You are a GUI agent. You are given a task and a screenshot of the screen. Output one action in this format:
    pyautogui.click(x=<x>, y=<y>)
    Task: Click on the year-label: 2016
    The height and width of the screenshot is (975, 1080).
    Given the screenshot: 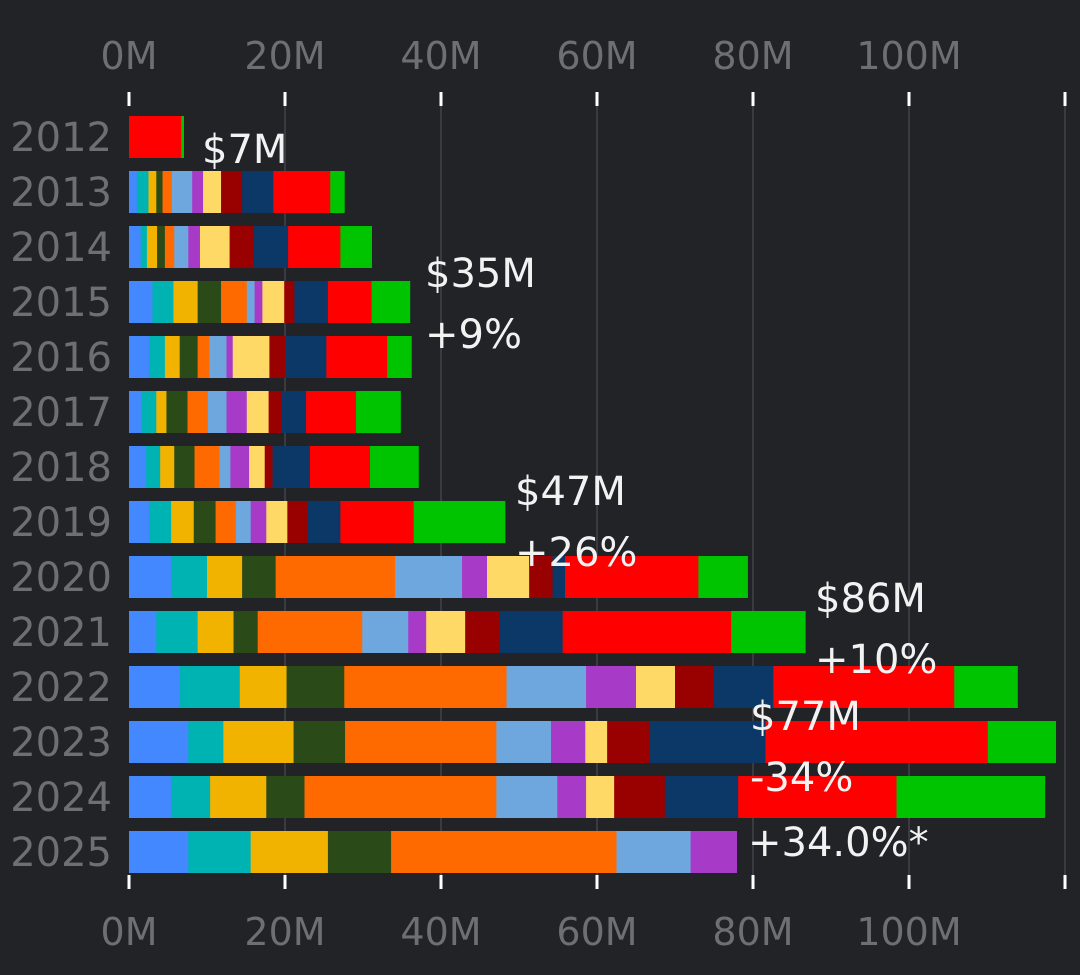 What is the action you would take?
    pyautogui.click(x=61, y=358)
    